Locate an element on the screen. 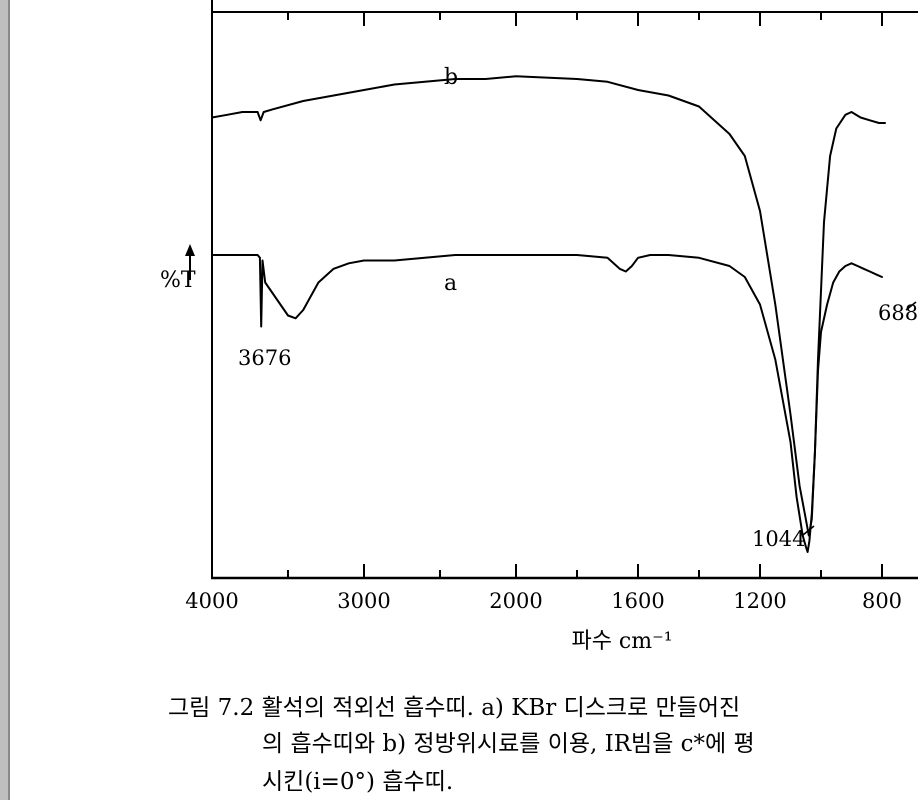 Image resolution: width=918 pixels, height=800 pixels. figure-caption-line-1: 그림 7.2 활석의 적외선 흡수띠. a) KBr 디스크로 만들어진 is located at coordinates (454, 708).